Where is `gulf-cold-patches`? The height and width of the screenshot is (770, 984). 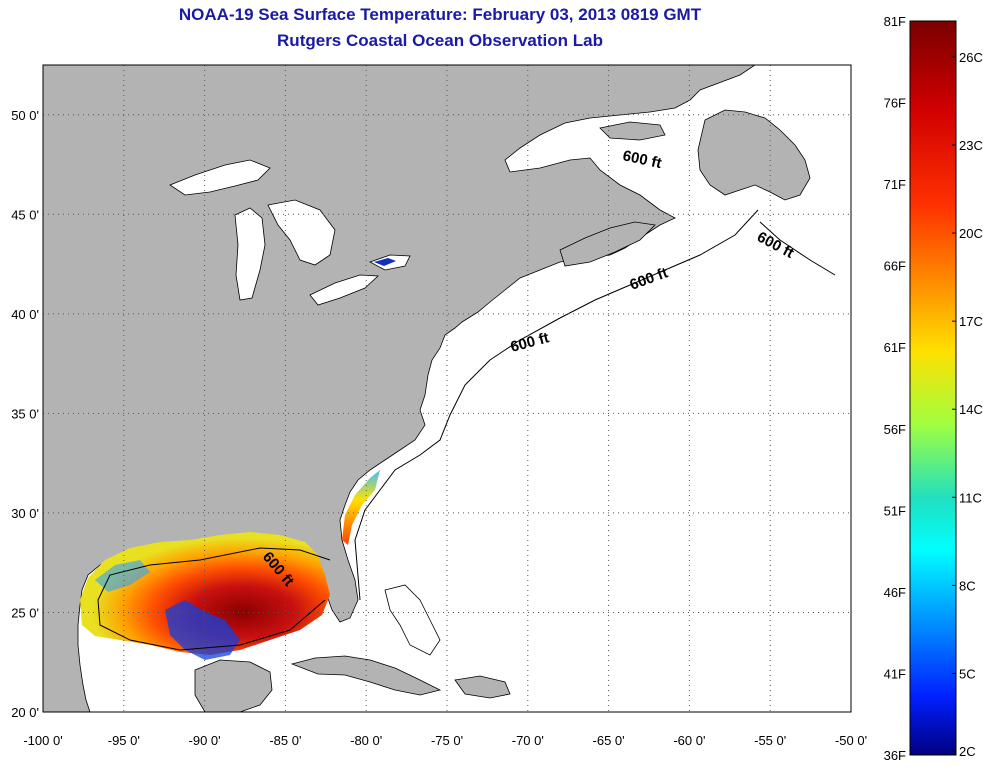
gulf-cold-patches is located at coordinates (202, 630).